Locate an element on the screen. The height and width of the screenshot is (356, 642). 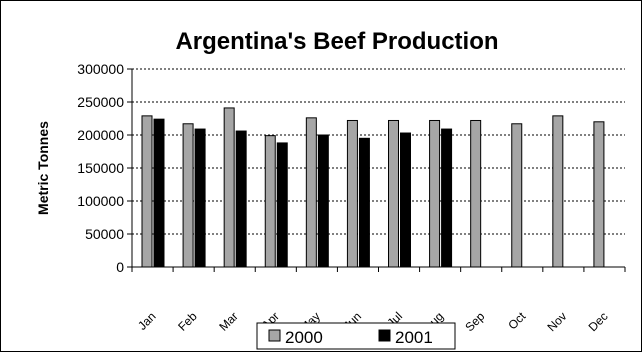
bar-2000-sep is located at coordinates (476, 193).